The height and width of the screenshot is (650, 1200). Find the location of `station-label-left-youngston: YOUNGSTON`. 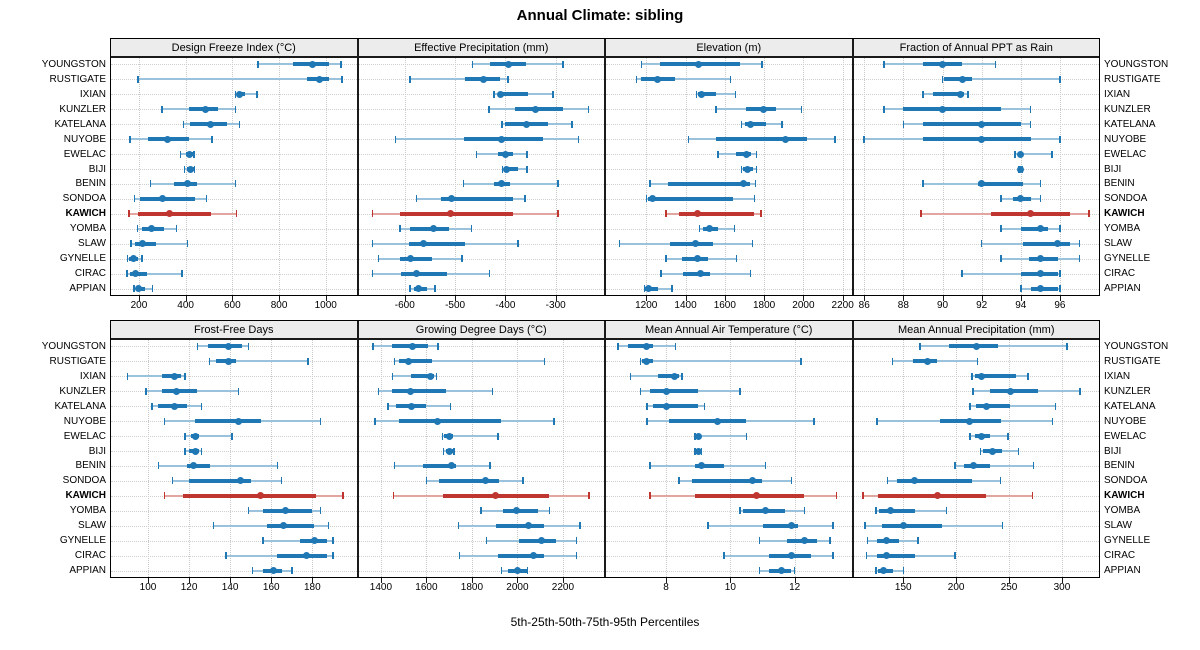

station-label-left-youngston: YOUNGSTON is located at coordinates (73, 64).